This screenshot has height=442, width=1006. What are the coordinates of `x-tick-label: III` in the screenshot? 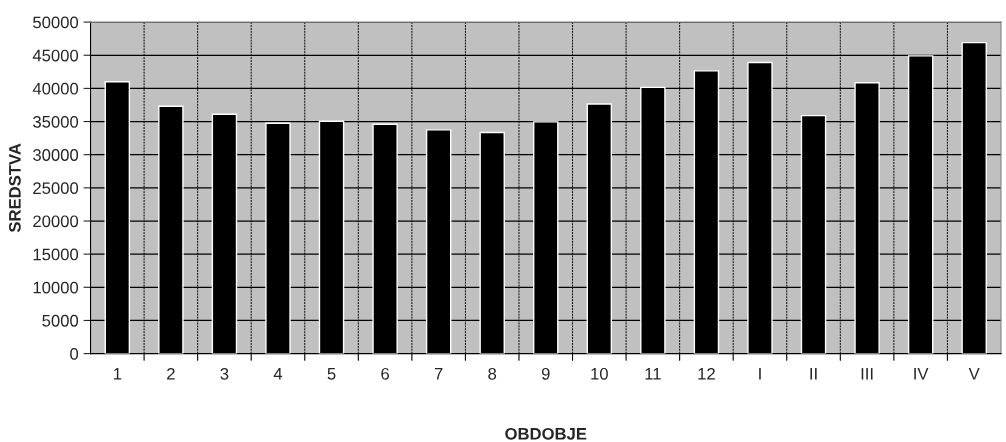 It's located at (867, 374).